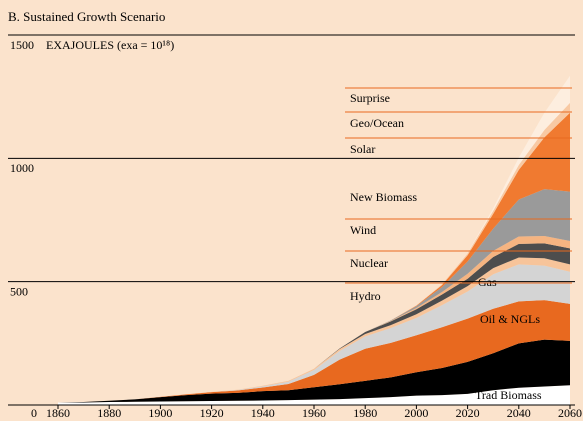 This screenshot has width=583, height=421. What do you see at coordinates (363, 230) in the screenshot?
I see `series-label: Wind` at bounding box center [363, 230].